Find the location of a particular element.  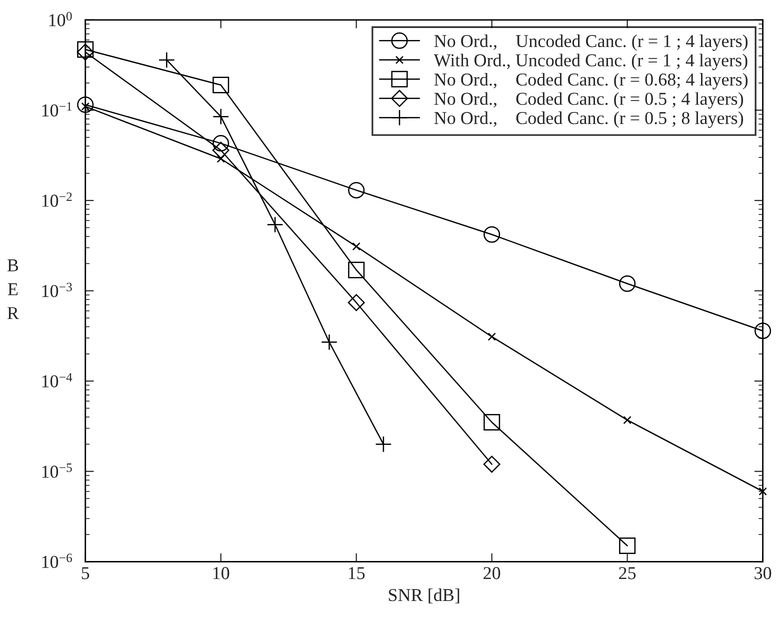

x-tick-label: 5 is located at coordinates (86, 573).